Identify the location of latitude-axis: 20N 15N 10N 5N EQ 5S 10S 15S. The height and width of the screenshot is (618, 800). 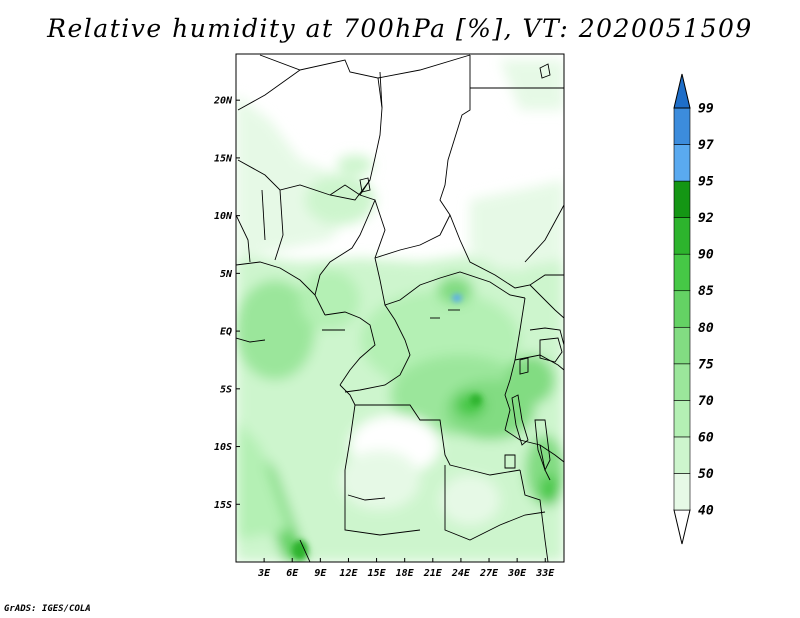
(226, 303).